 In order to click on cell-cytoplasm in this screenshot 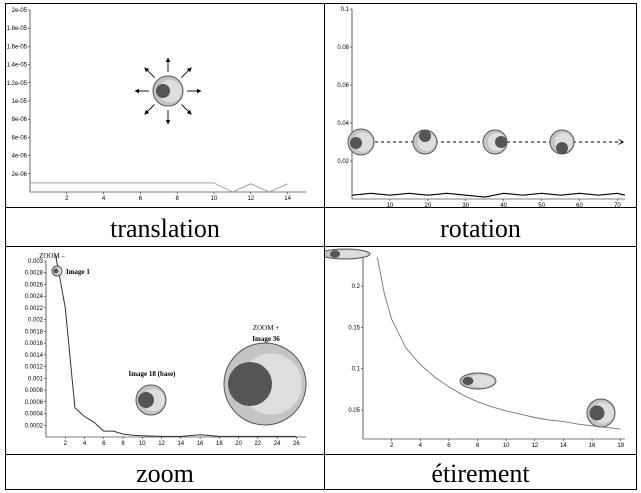, I will do `click(481, 381)`.